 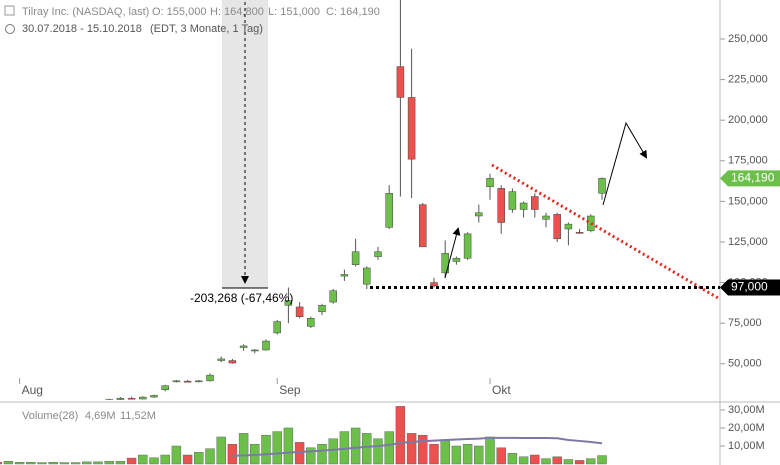 What do you see at coordinates (85, 12) in the screenshot?
I see `chart-title: Tilray Inc. (NASDAQ, last)` at bounding box center [85, 12].